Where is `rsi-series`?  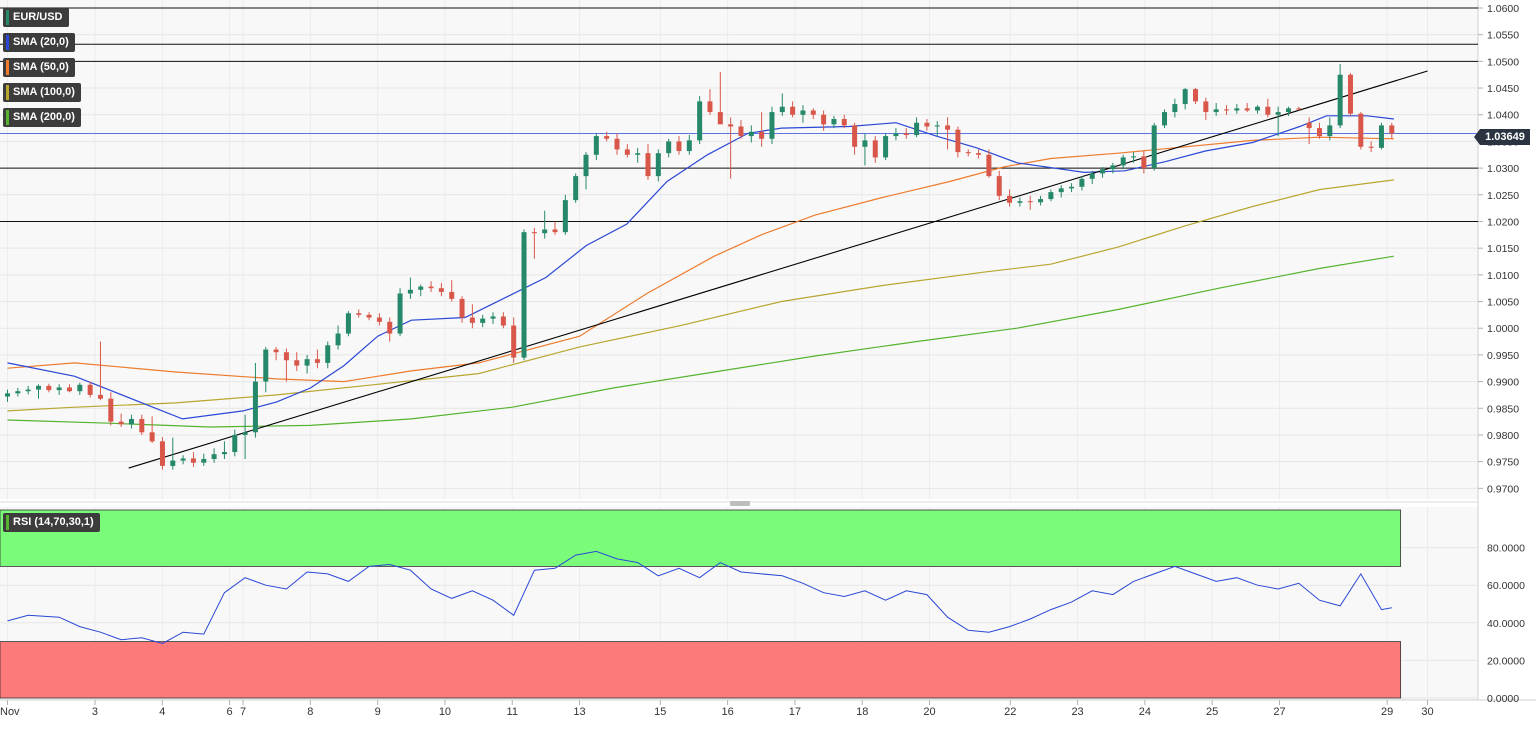
rsi-series is located at coordinates (699, 597).